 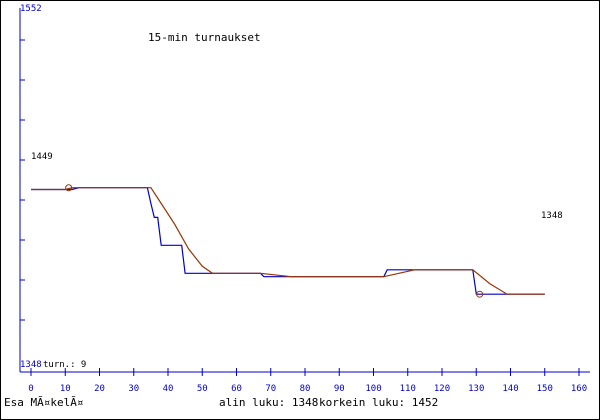 I want to click on x-tick-label: 80, so click(x=305, y=389).